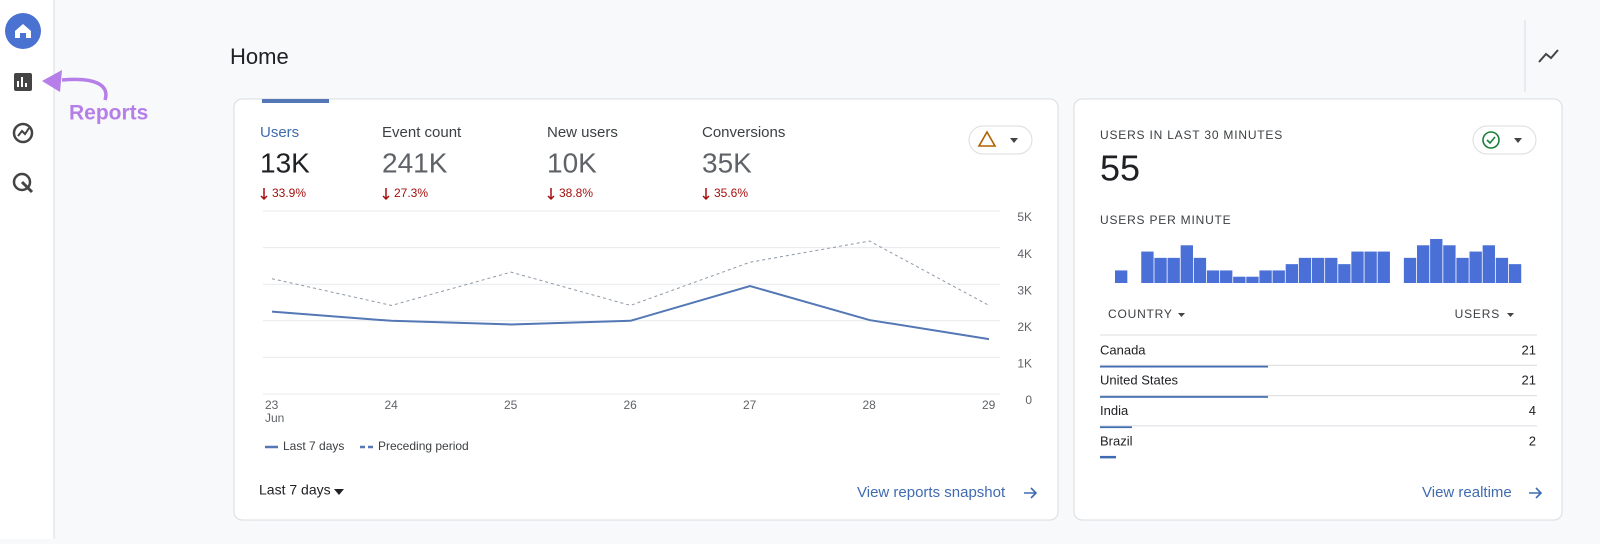  Describe the element at coordinates (1024, 217) in the screenshot. I see `y-tick-label: 5K` at that location.